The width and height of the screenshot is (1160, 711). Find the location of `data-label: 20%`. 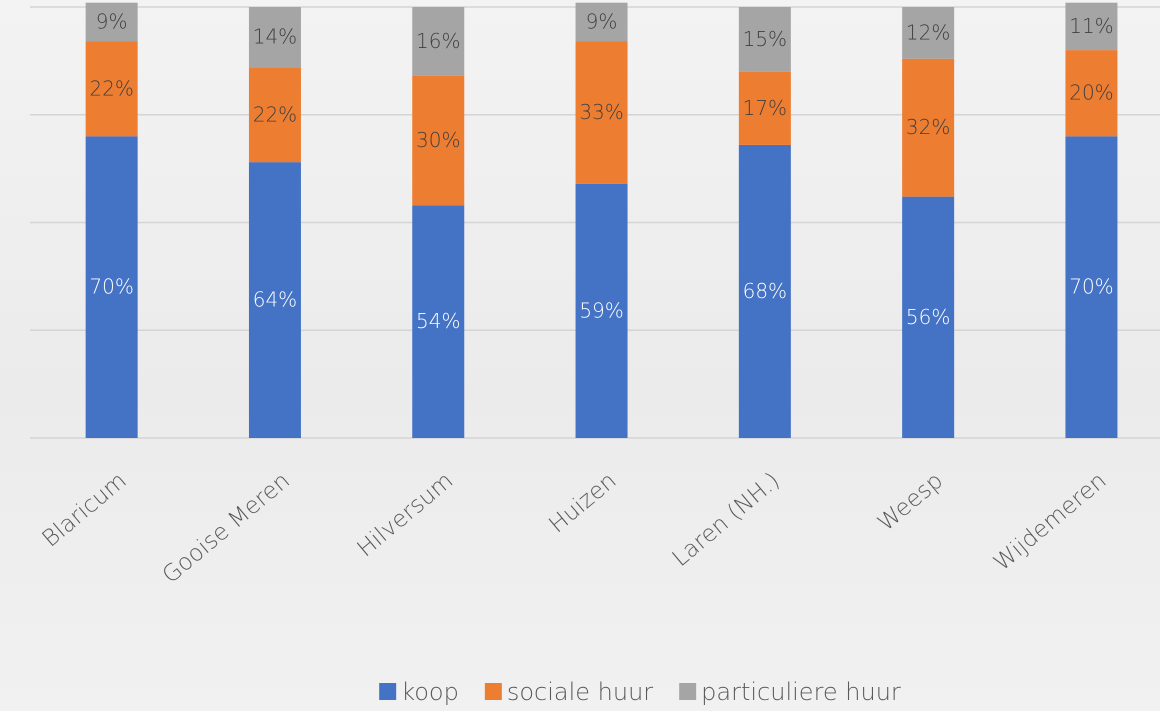

data-label: 20% is located at coordinates (1091, 93).